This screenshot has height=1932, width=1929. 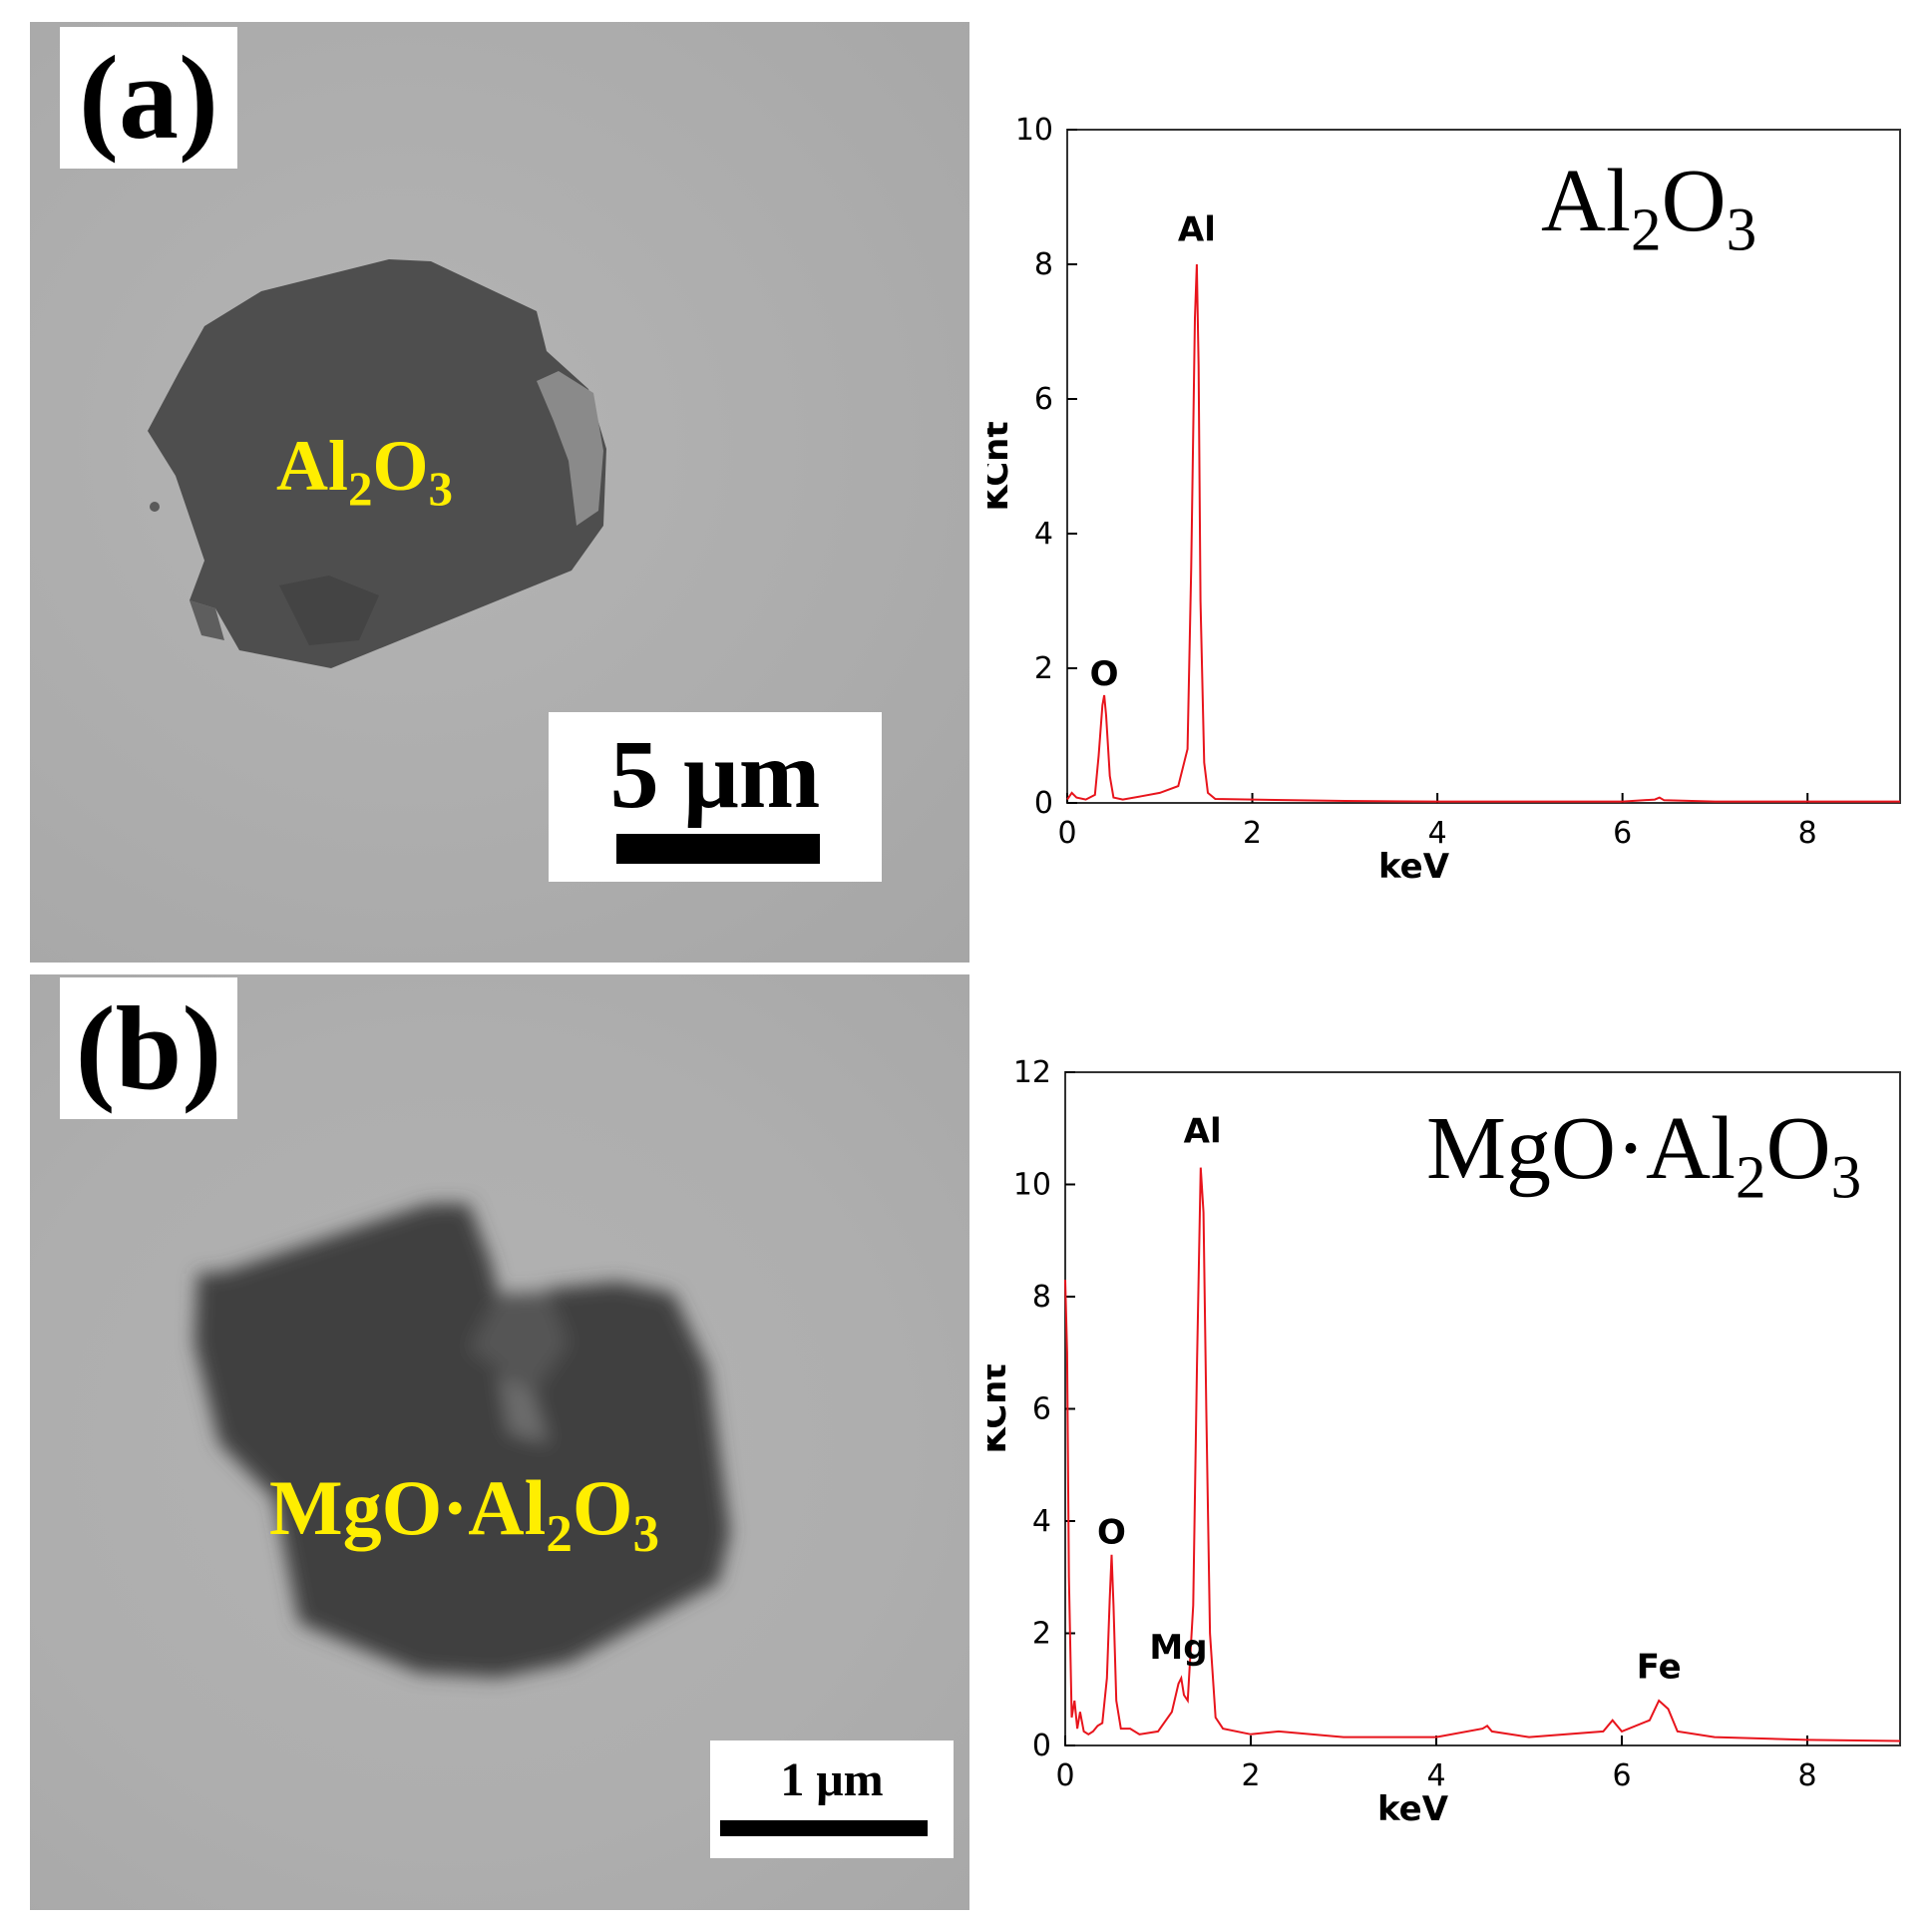 I want to click on y-tick-label-b: 2, so click(x=1041, y=1635).